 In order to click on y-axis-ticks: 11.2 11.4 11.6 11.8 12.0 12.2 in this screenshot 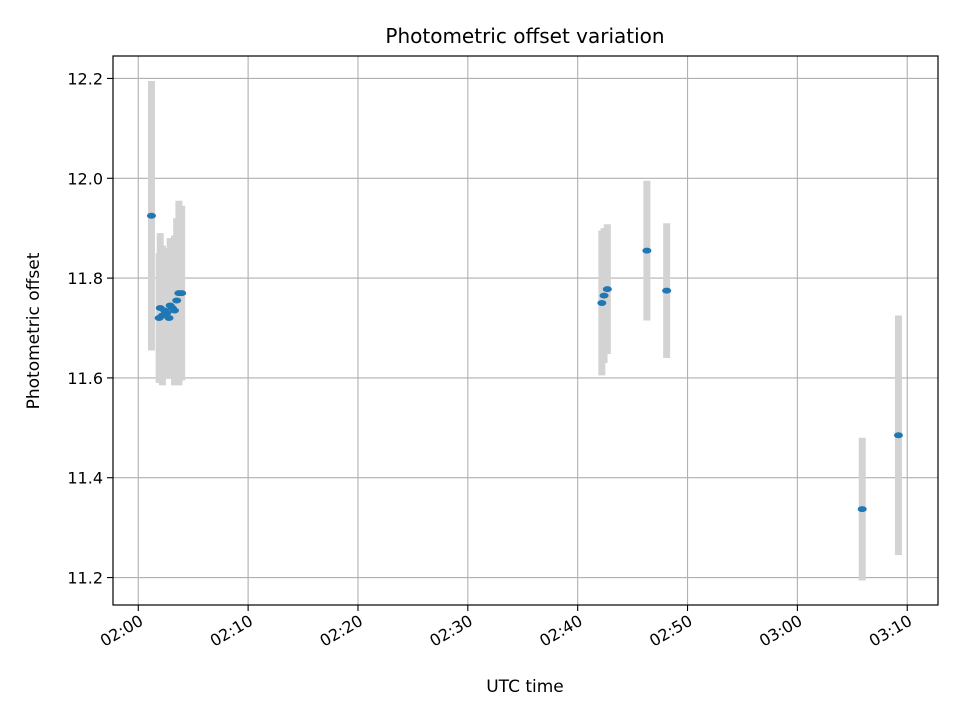, I will do `click(90, 328)`.